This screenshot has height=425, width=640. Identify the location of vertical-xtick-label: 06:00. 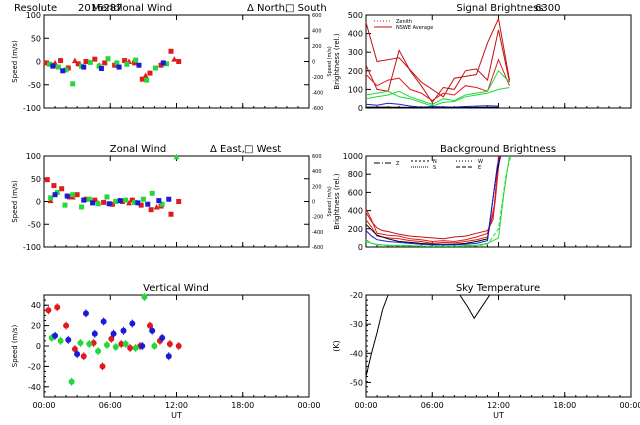
(110, 405).